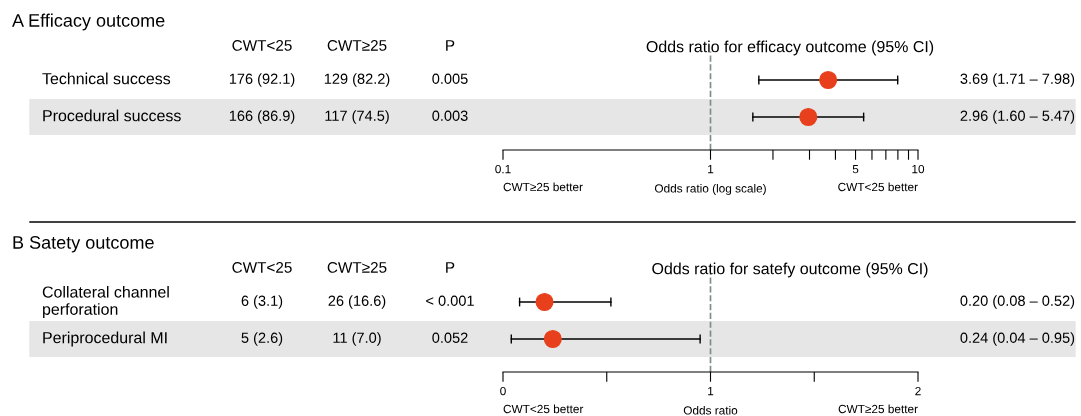 The width and height of the screenshot is (1081, 416). Describe the element at coordinates (503, 391) in the screenshot. I see `x-tick-label: 0` at that location.